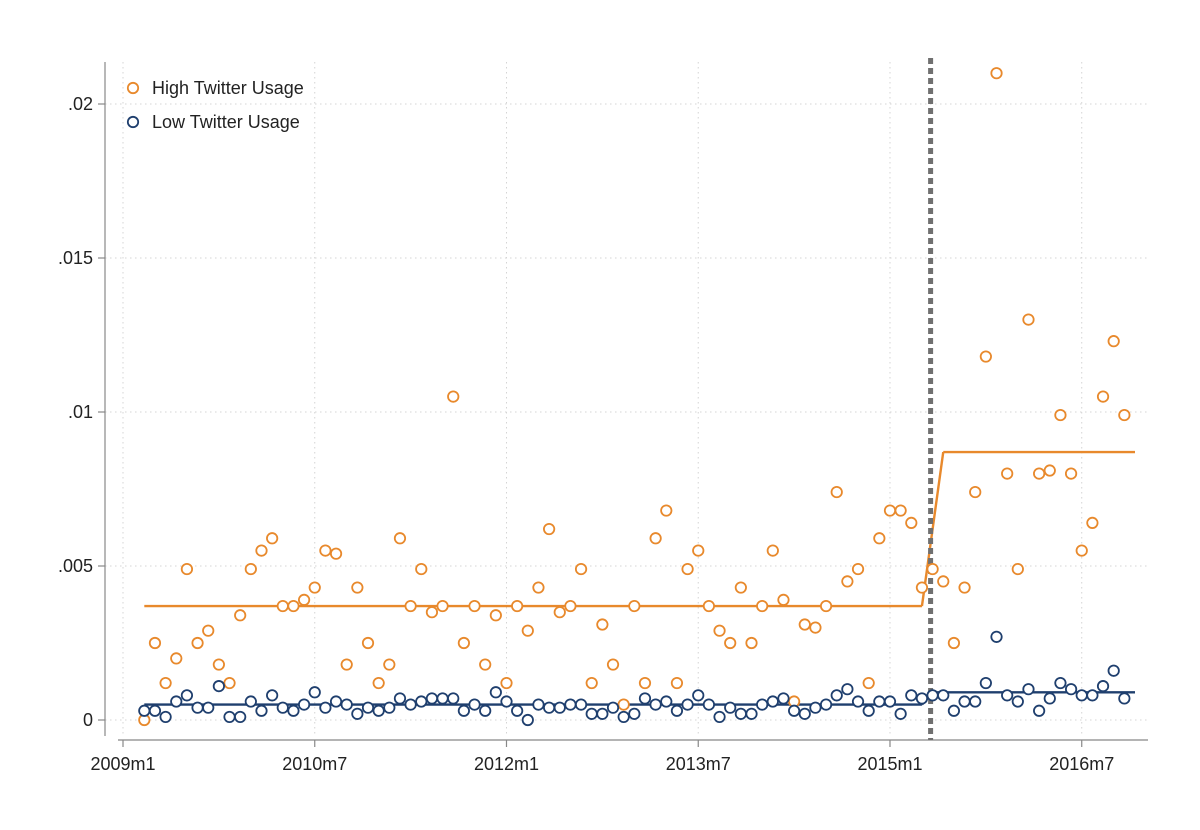 The width and height of the screenshot is (1200, 830). Describe the element at coordinates (80, 412) in the screenshot. I see `y-tick-label: .01` at that location.